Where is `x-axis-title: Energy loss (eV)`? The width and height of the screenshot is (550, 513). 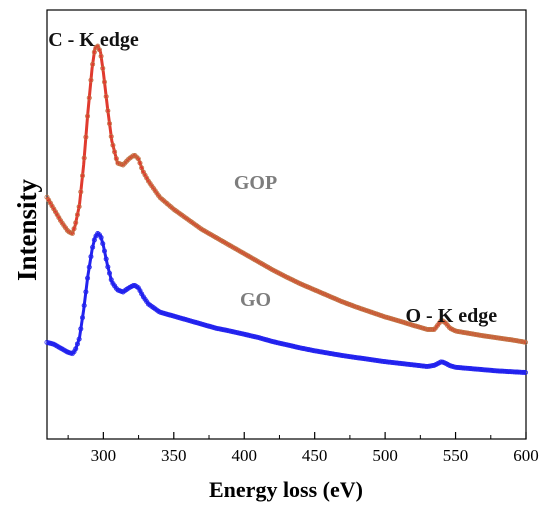 x-axis-title: Energy loss (eV) is located at coordinates (286, 489).